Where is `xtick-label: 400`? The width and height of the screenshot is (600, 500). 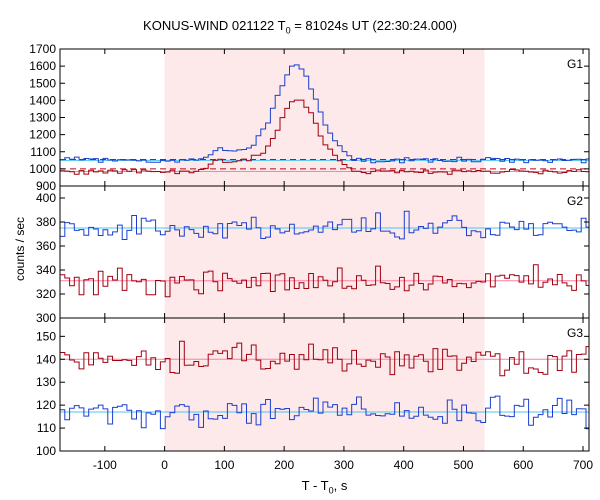
xtick-label: 400 is located at coordinates (404, 465).